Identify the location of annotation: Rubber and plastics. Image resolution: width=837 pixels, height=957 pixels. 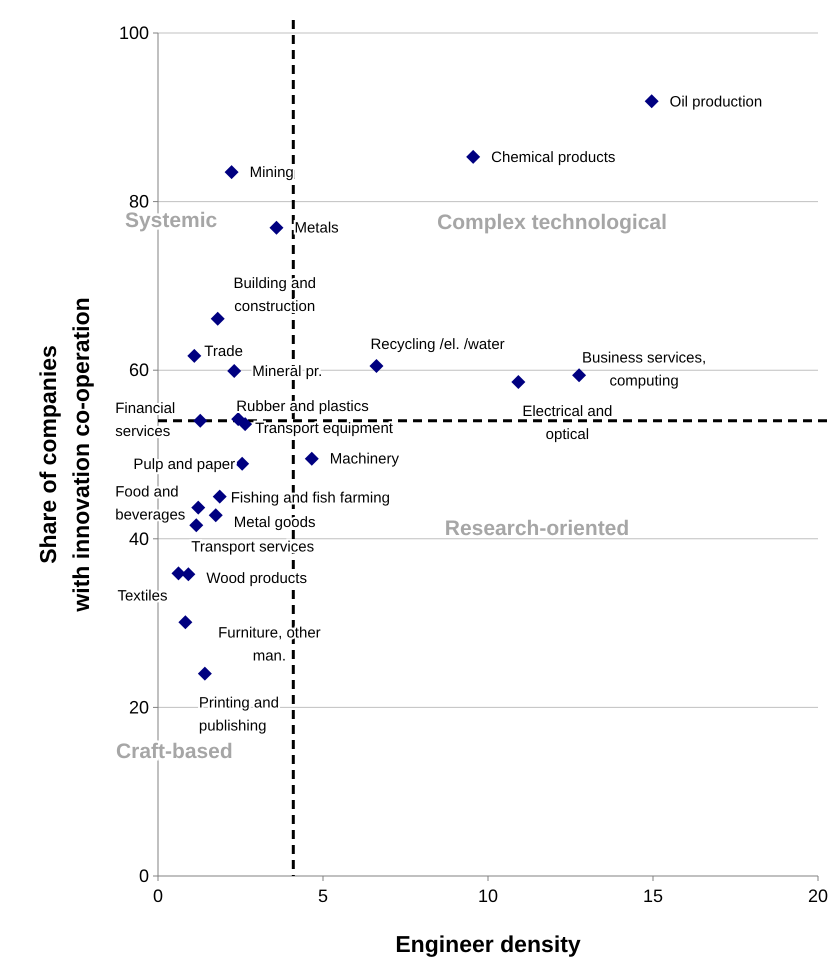
(302, 407).